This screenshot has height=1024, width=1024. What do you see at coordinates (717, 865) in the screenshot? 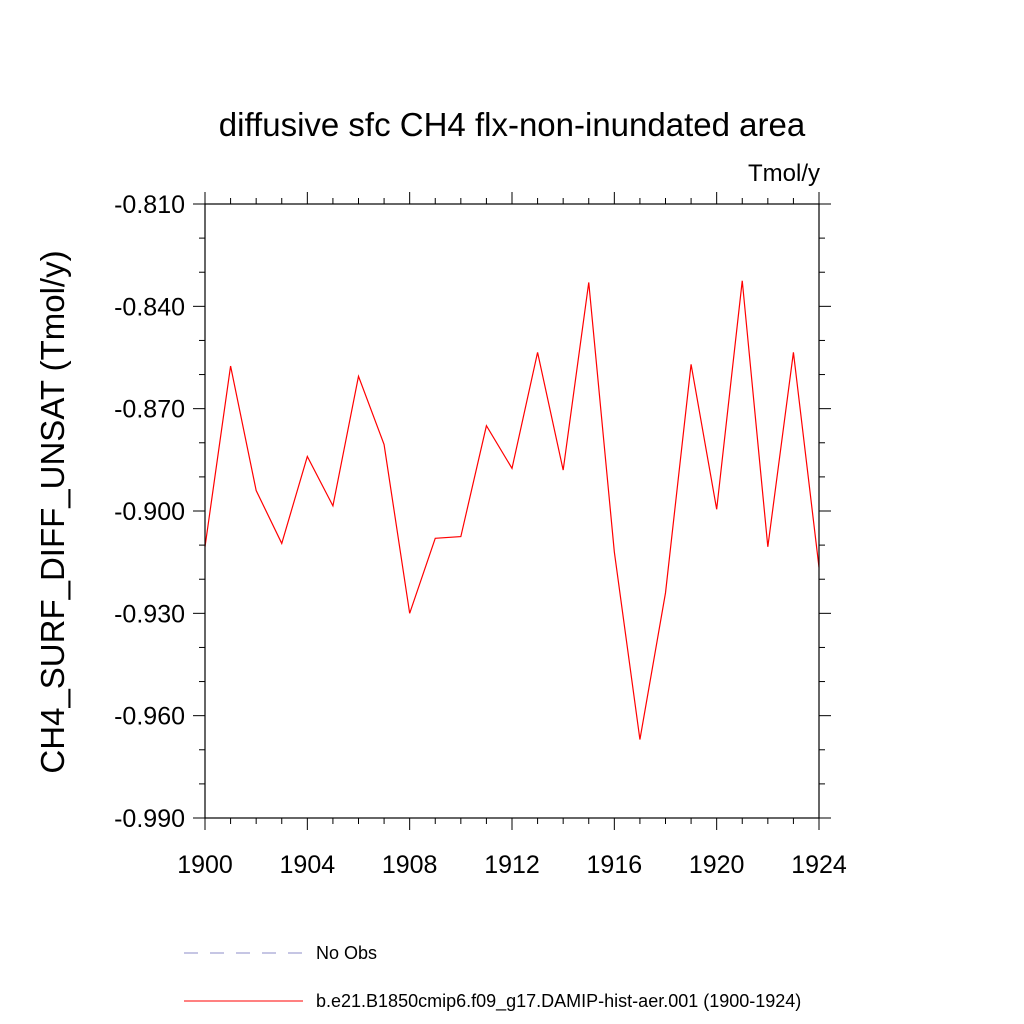
I see `x-tick-label: 1920` at bounding box center [717, 865].